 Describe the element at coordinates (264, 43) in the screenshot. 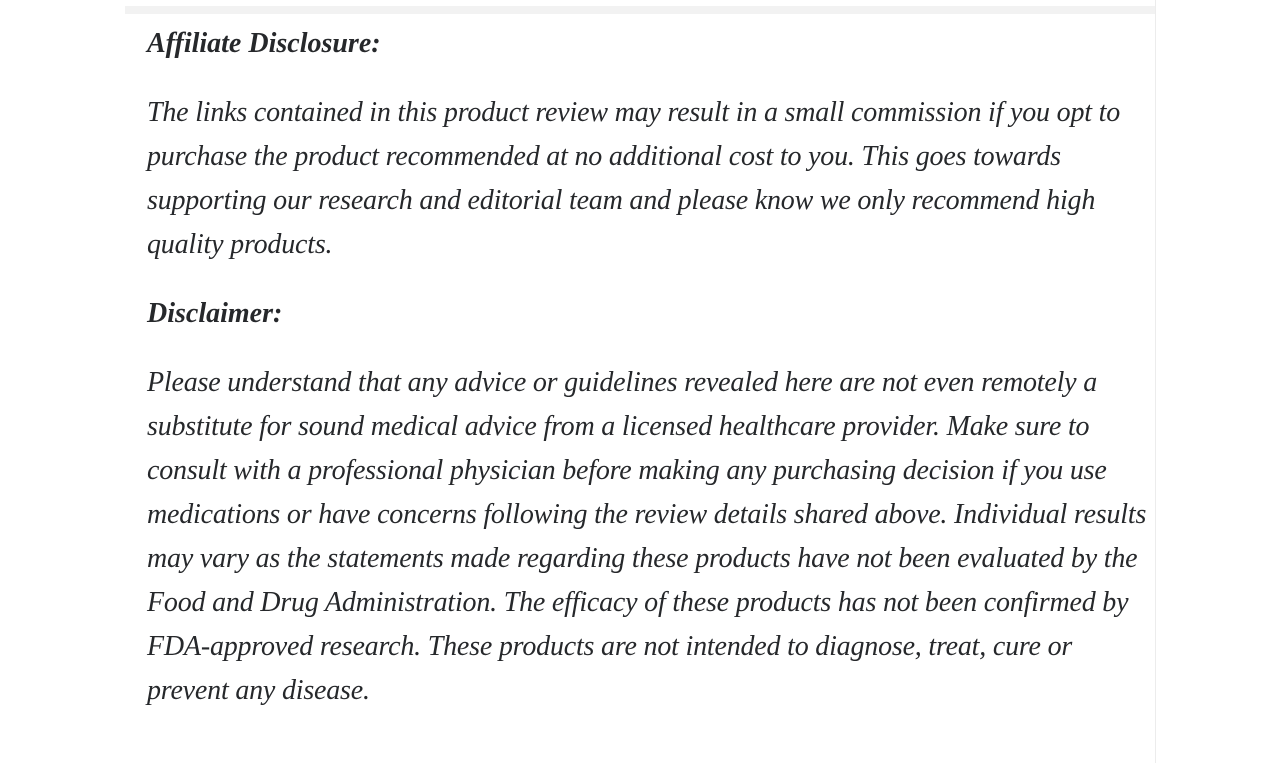

I see `affiliate-disclosure-heading: Affiliate Disclosure:` at that location.